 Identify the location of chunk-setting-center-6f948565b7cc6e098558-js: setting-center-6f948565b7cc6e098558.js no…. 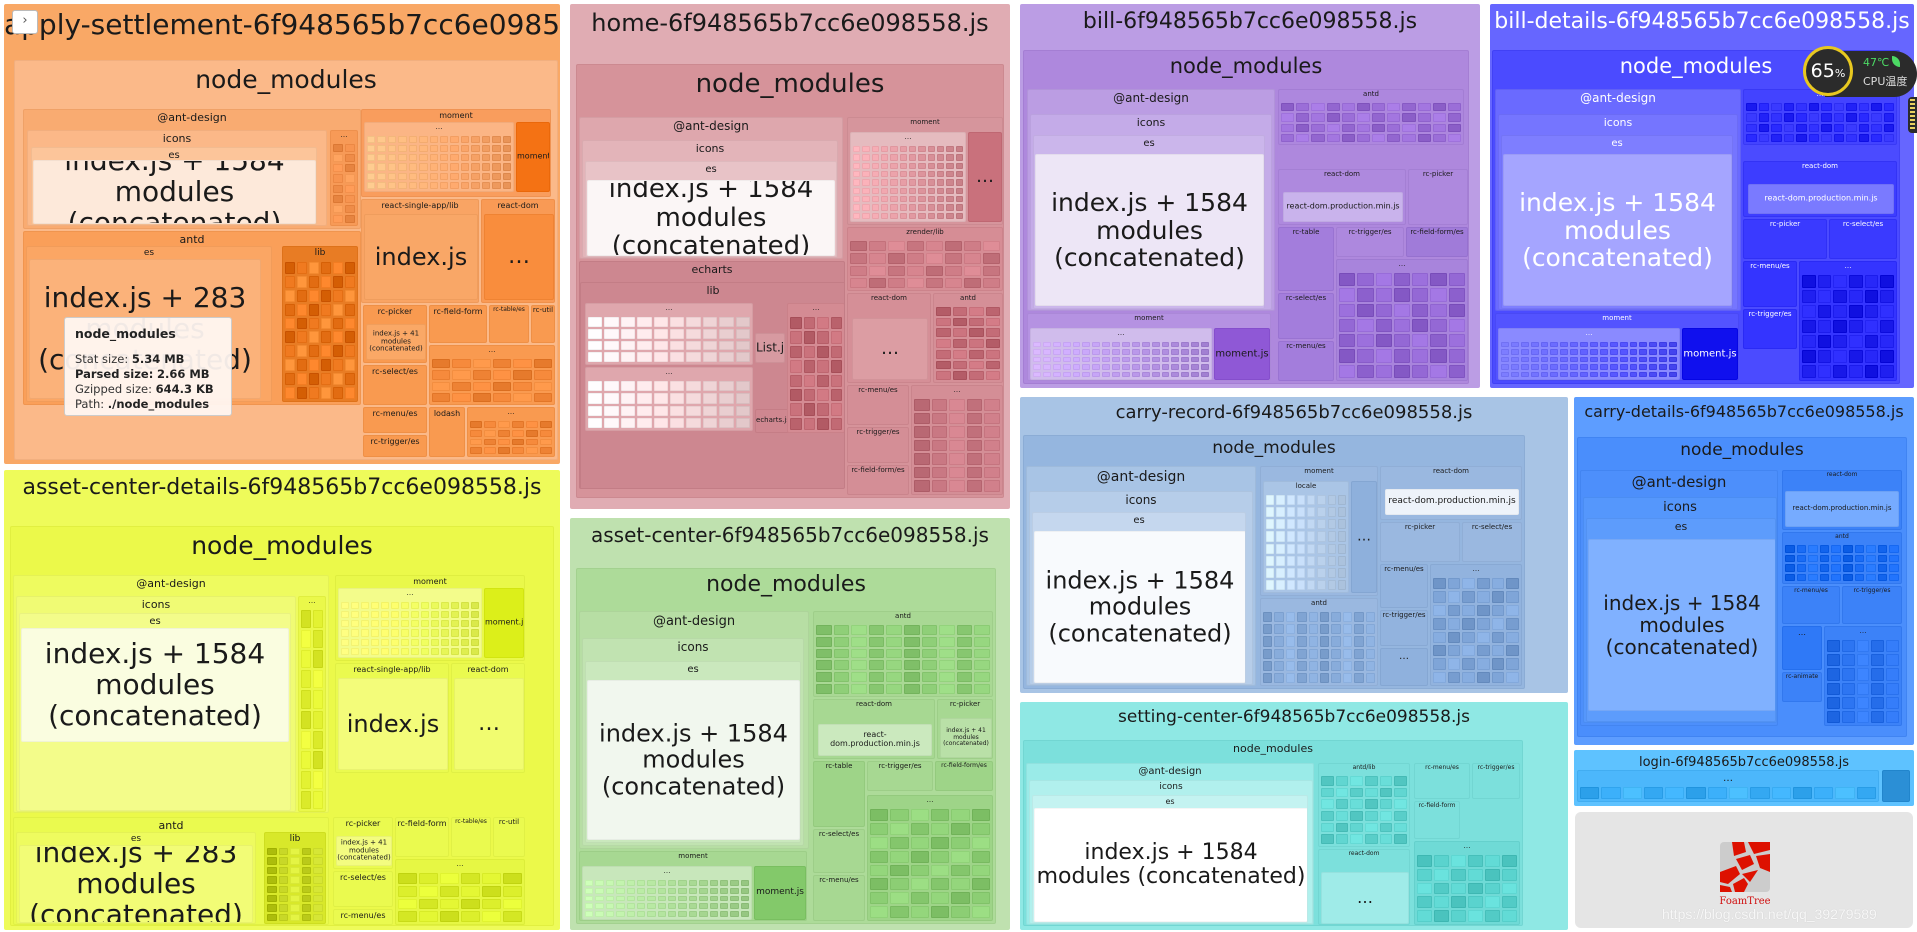
(1294, 816).